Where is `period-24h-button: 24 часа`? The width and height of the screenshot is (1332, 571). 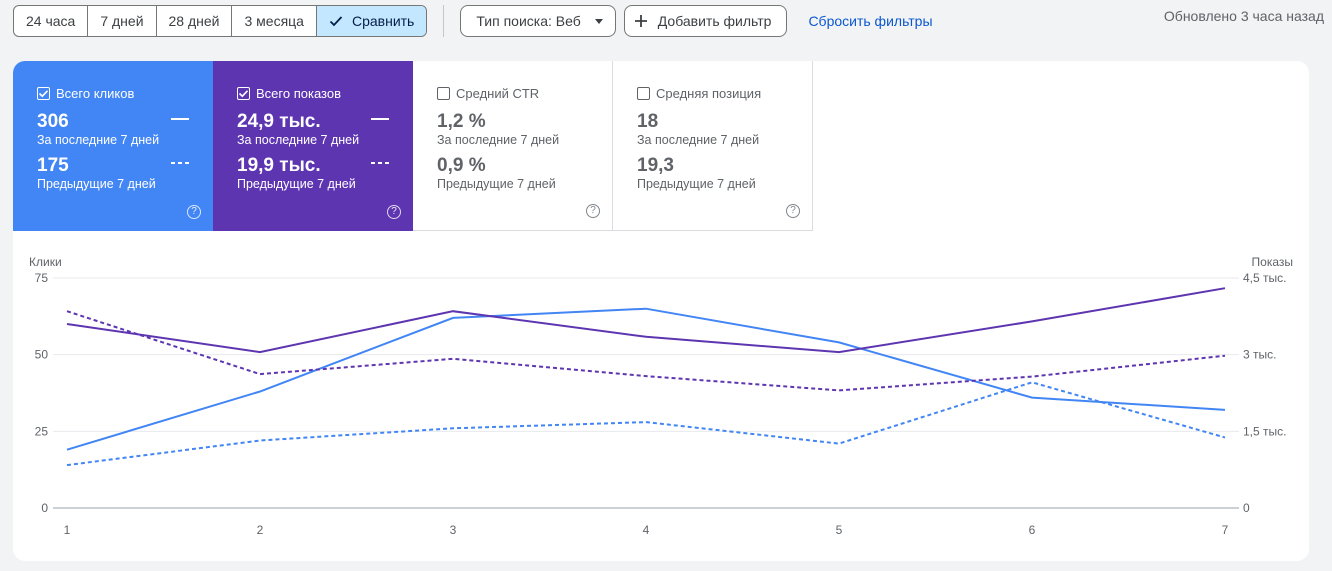 period-24h-button: 24 часа is located at coordinates (51, 21).